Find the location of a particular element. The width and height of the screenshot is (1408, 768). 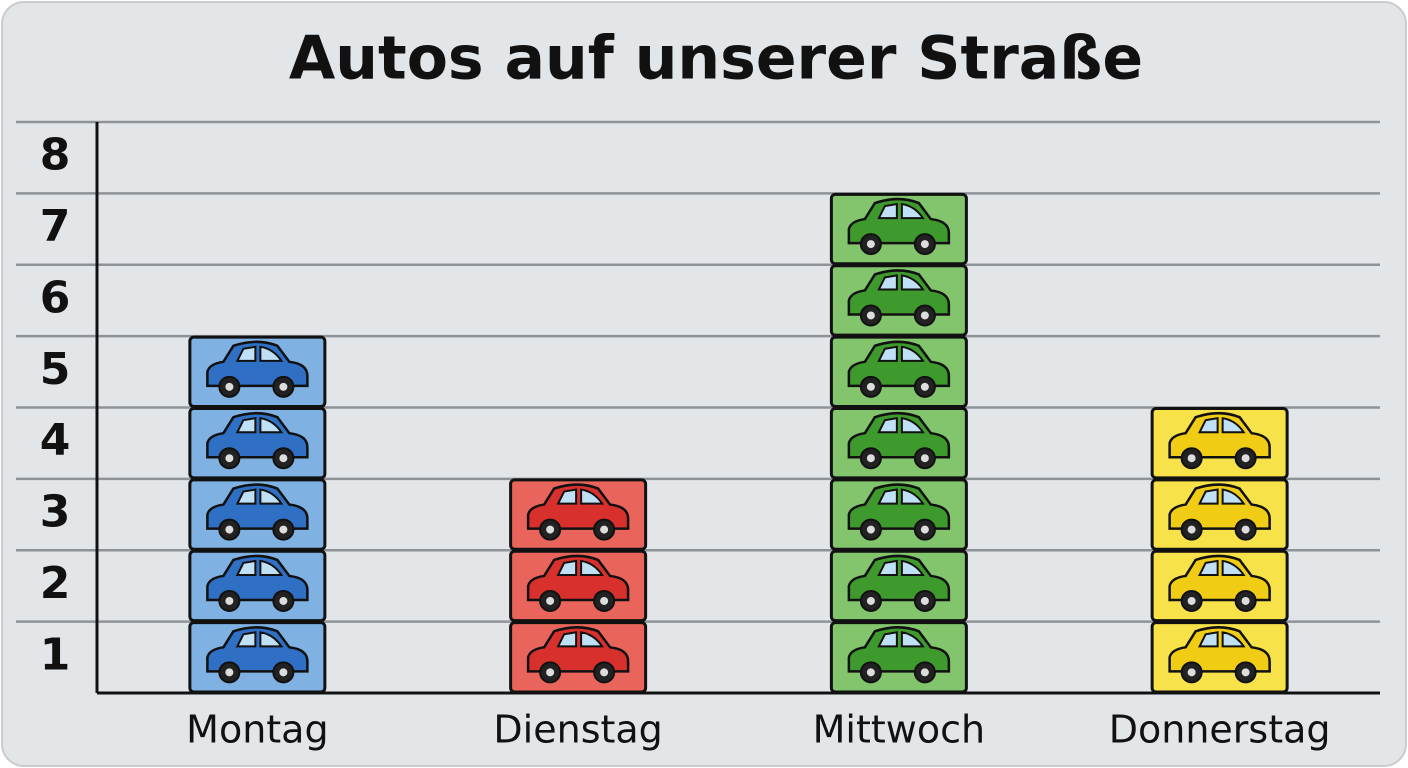

x-tick-label: Dienstag is located at coordinates (577, 730).